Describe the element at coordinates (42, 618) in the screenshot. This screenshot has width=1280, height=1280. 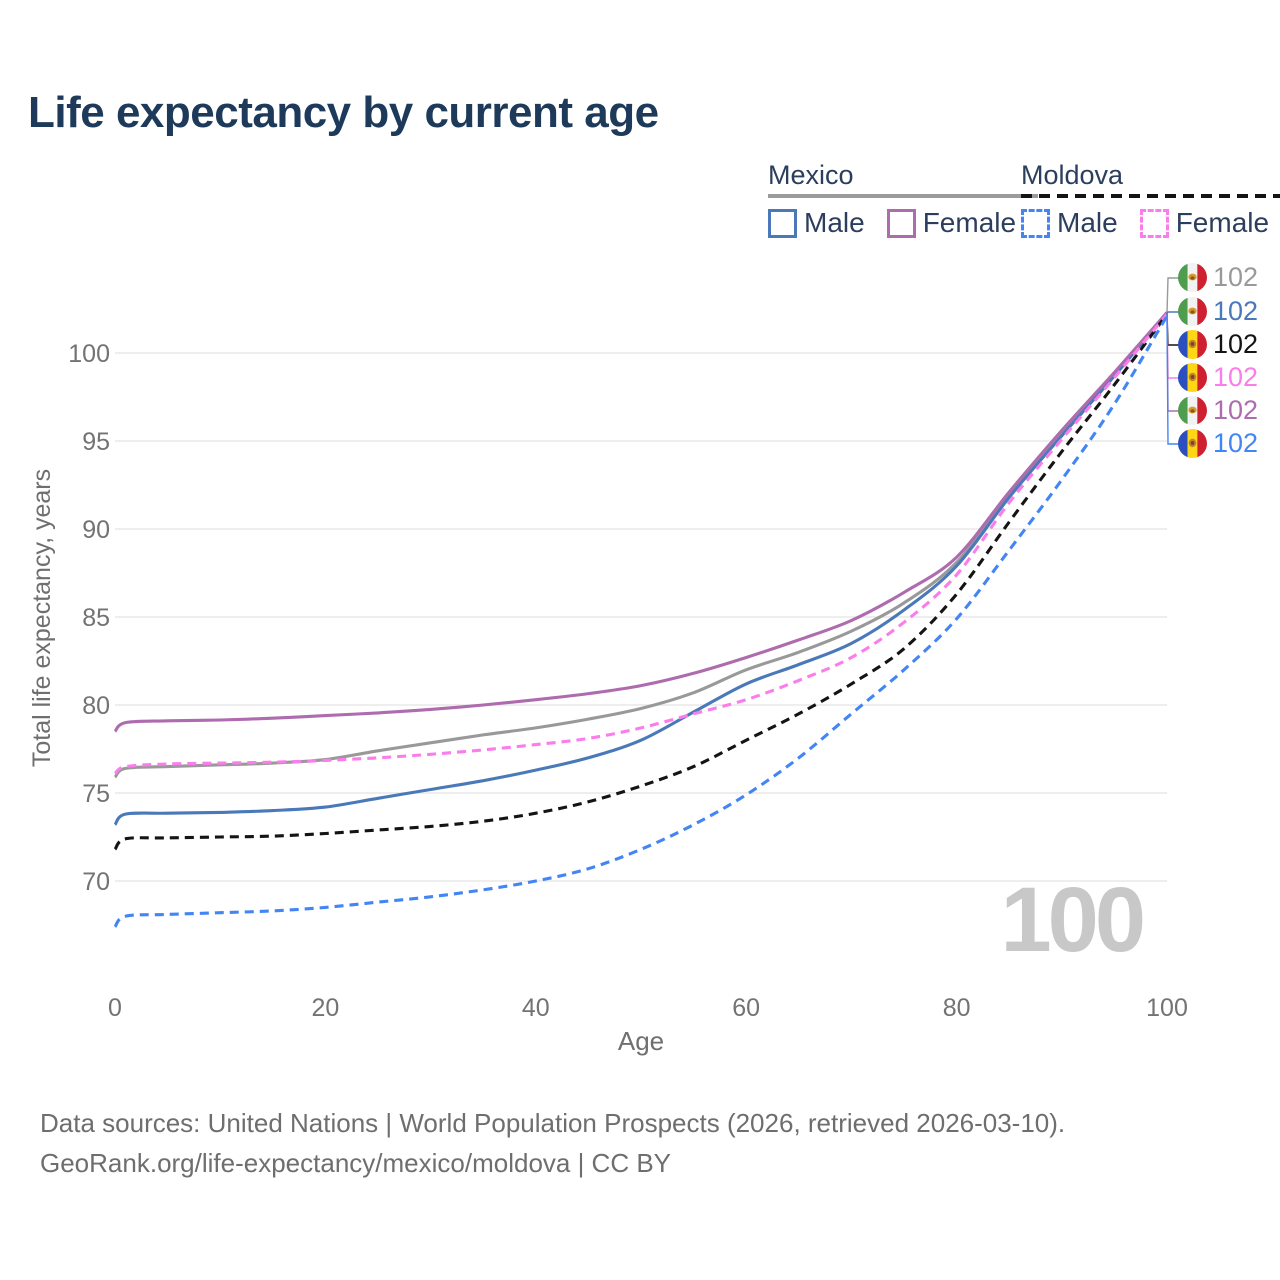
I see `y-axis-title: Total life expectancy, years` at that location.